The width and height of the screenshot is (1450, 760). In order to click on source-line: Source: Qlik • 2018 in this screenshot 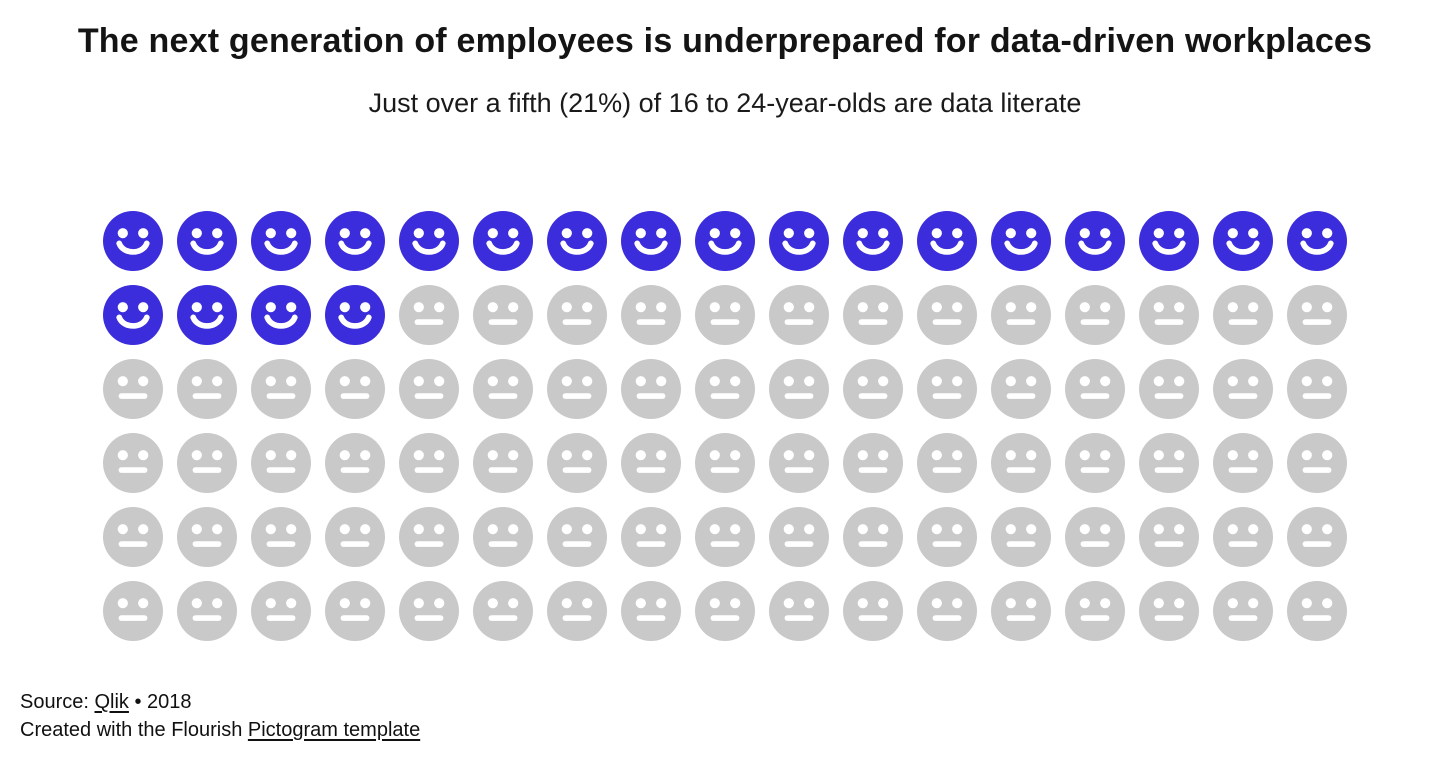, I will do `click(220, 702)`.